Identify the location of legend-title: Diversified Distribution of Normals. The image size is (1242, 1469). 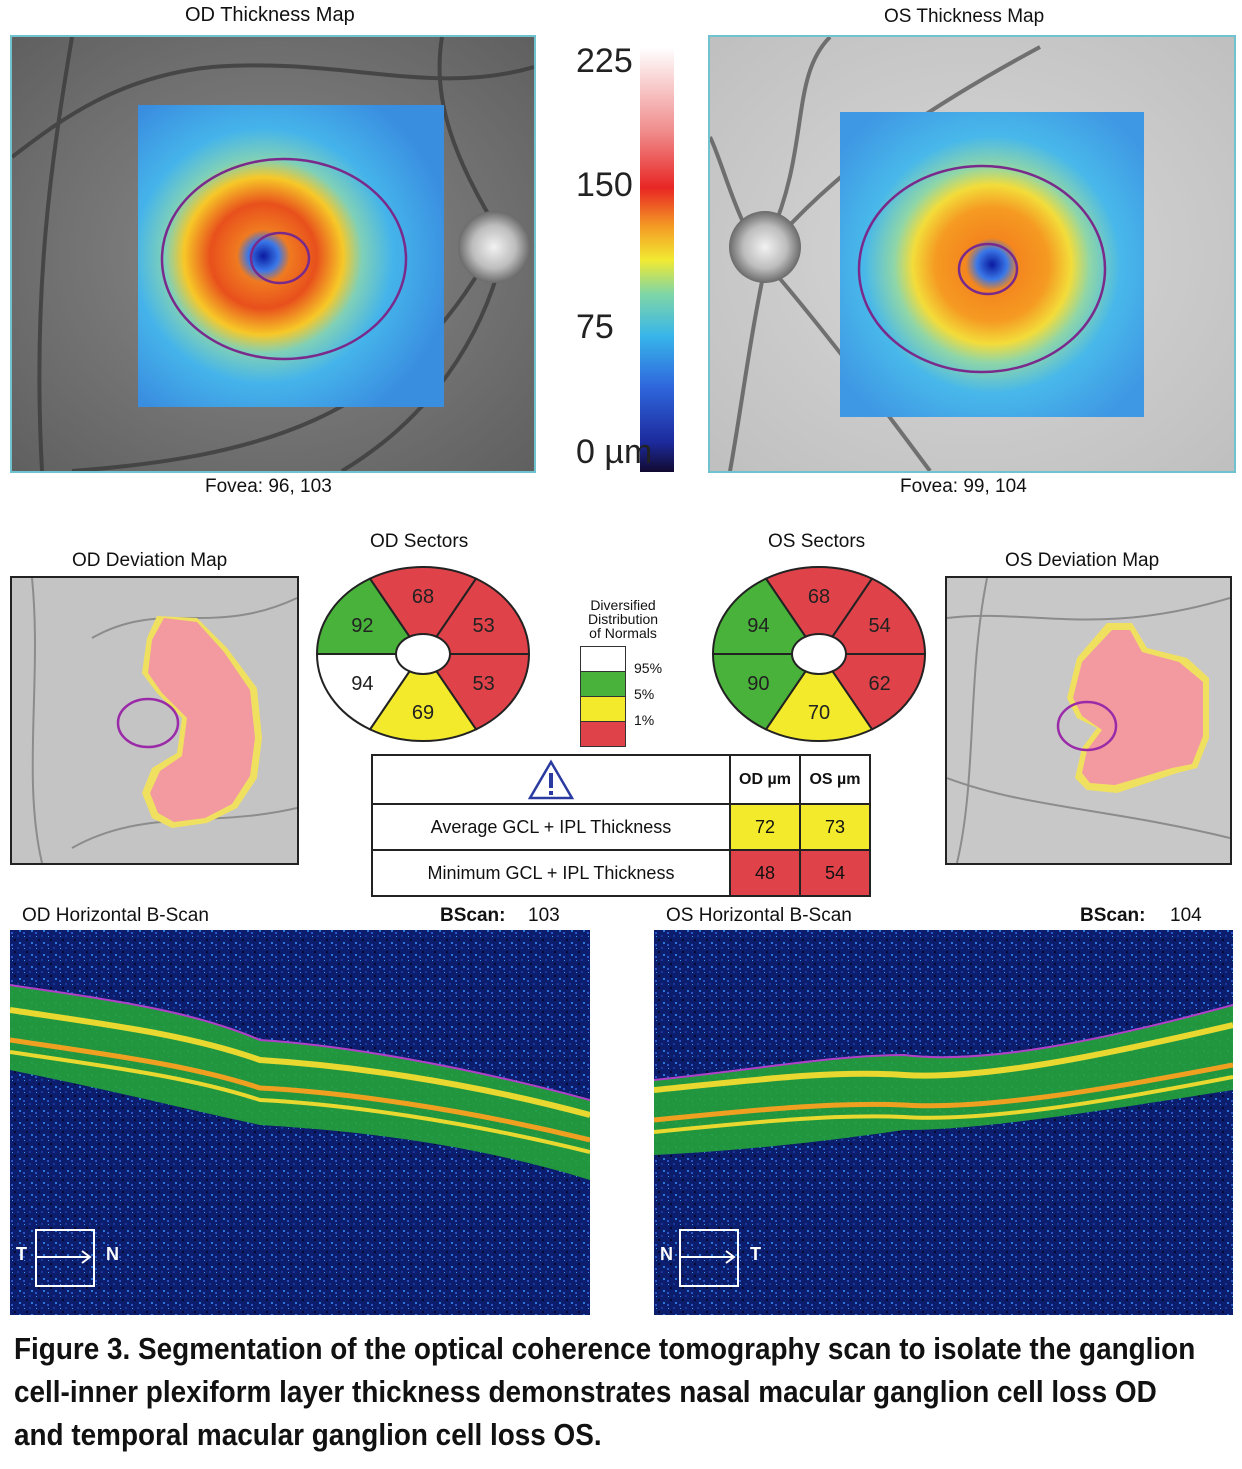
(623, 619).